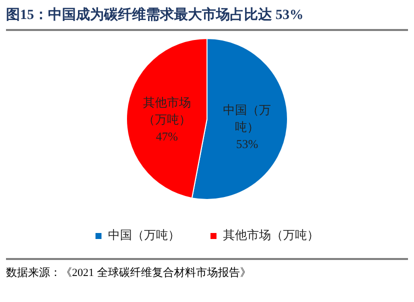 The width and height of the screenshot is (414, 302). I want to click on data-label: 53%, so click(247, 143).